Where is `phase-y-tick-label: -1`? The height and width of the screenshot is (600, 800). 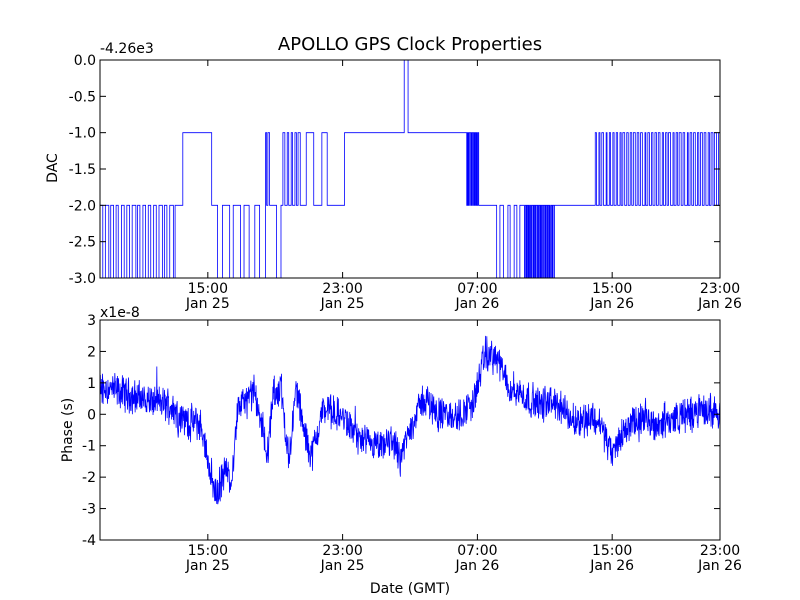 phase-y-tick-label: -1 is located at coordinates (89, 447).